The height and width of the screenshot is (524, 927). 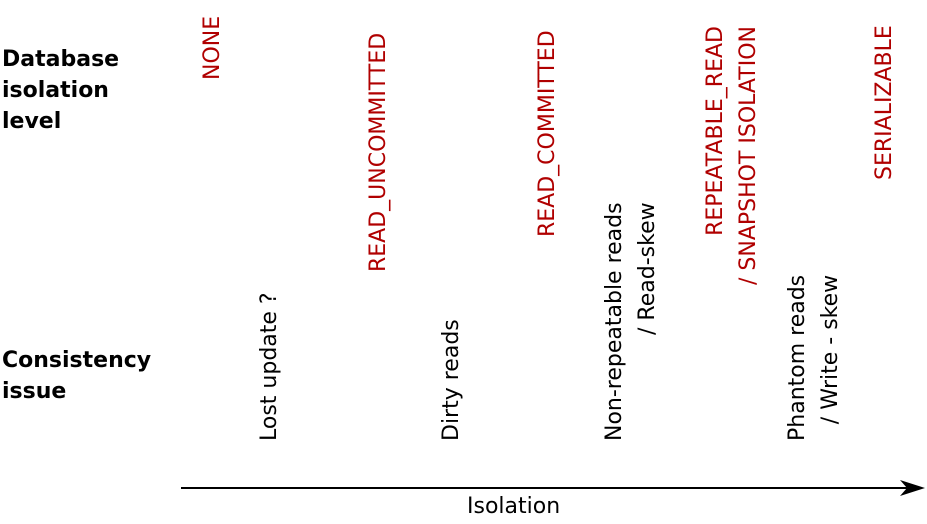 What do you see at coordinates (55, 90) in the screenshot?
I see `label-line: isolation` at bounding box center [55, 90].